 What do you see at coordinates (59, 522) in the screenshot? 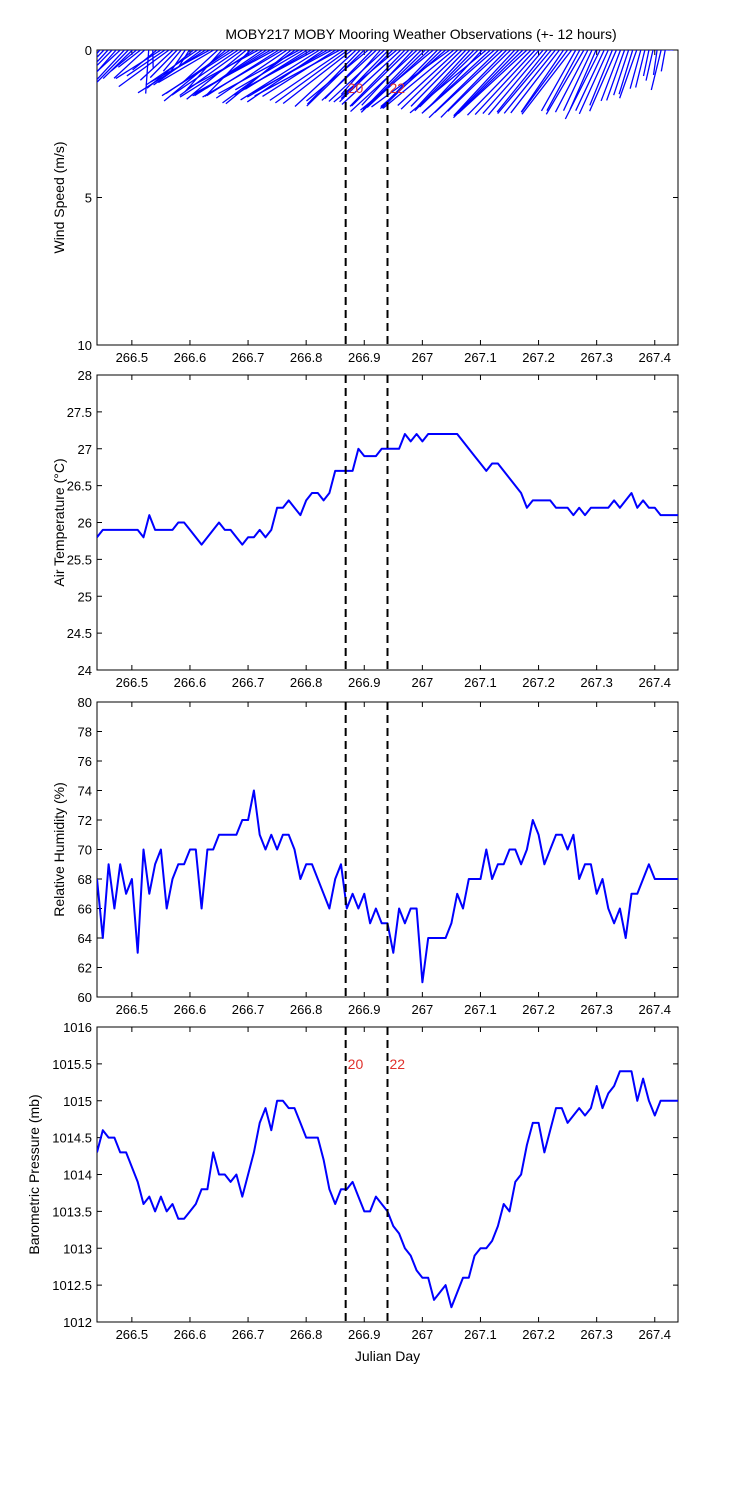
I see `y-axis-label: Air Temperature (°C)` at bounding box center [59, 522].